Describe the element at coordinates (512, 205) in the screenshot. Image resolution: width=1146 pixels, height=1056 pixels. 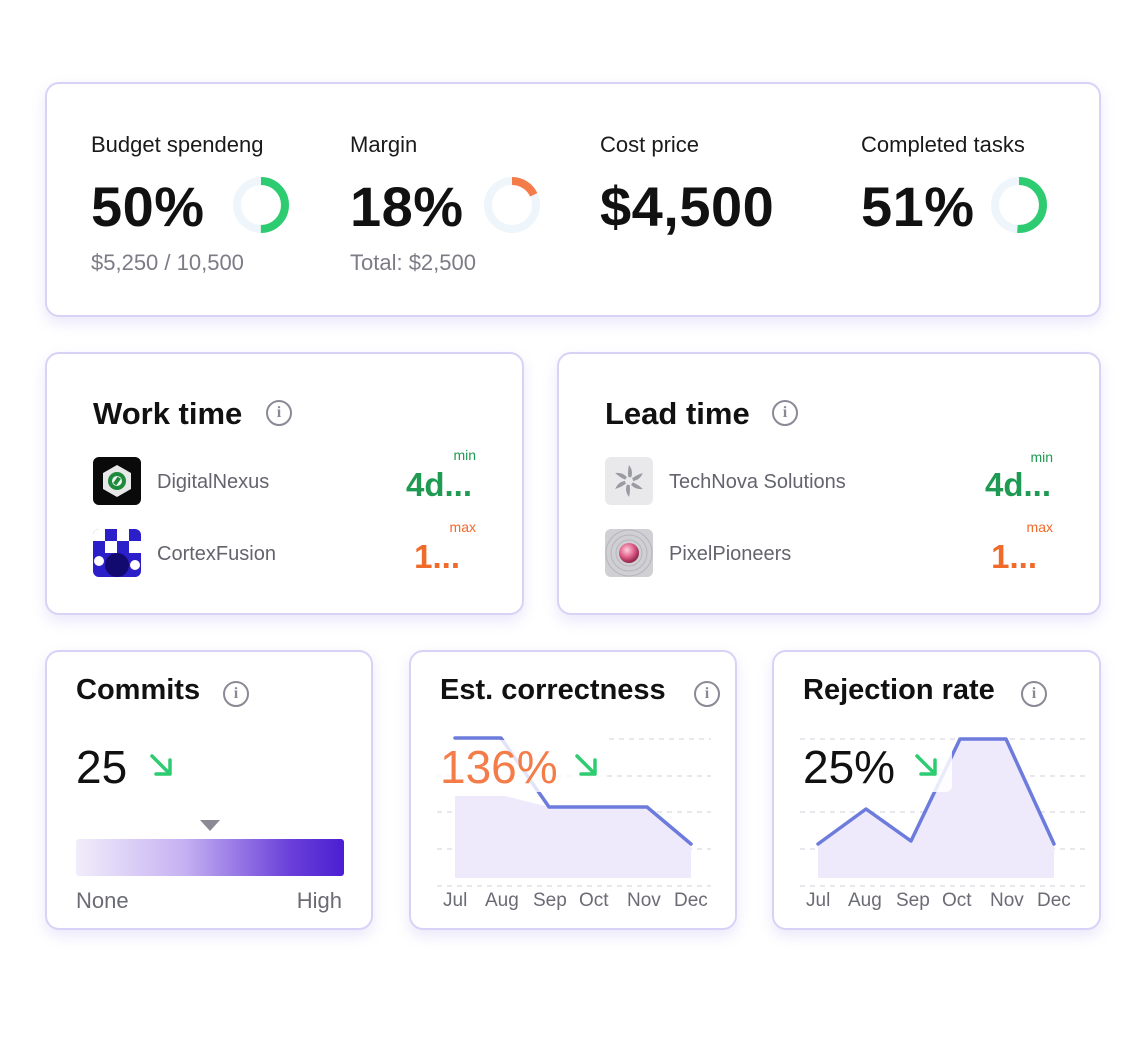
I see `margin-donut` at that location.